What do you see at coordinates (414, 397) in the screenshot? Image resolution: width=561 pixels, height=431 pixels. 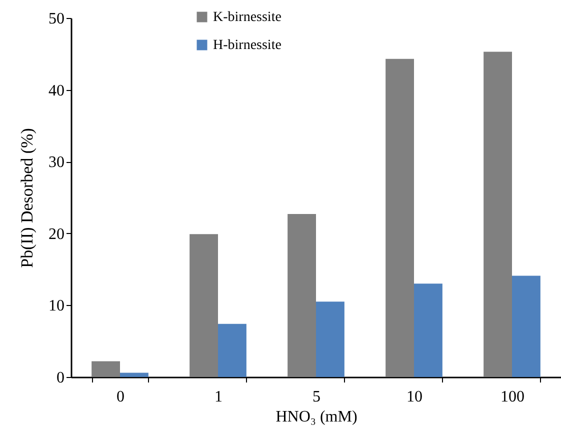 I see `x-tick-label: 10` at bounding box center [414, 397].